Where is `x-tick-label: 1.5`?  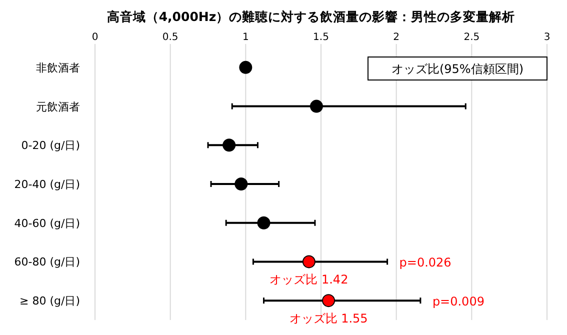
x-tick-label: 1.5 is located at coordinates (321, 37).